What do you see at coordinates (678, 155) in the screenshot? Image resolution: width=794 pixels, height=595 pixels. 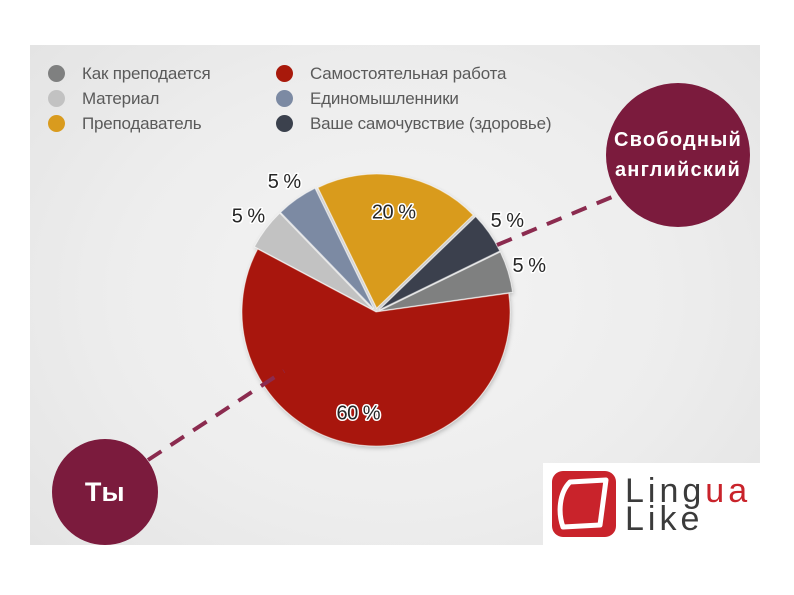 I see `free-english-callout: Свободный английский` at bounding box center [678, 155].